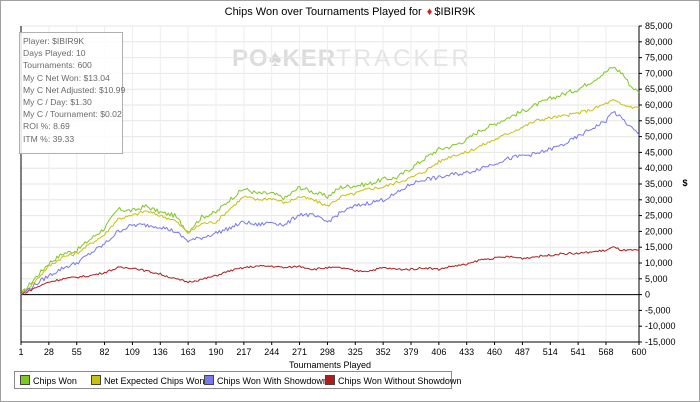 The image size is (700, 402). I want to click on y-tick-label: 25,000, so click(659, 216).